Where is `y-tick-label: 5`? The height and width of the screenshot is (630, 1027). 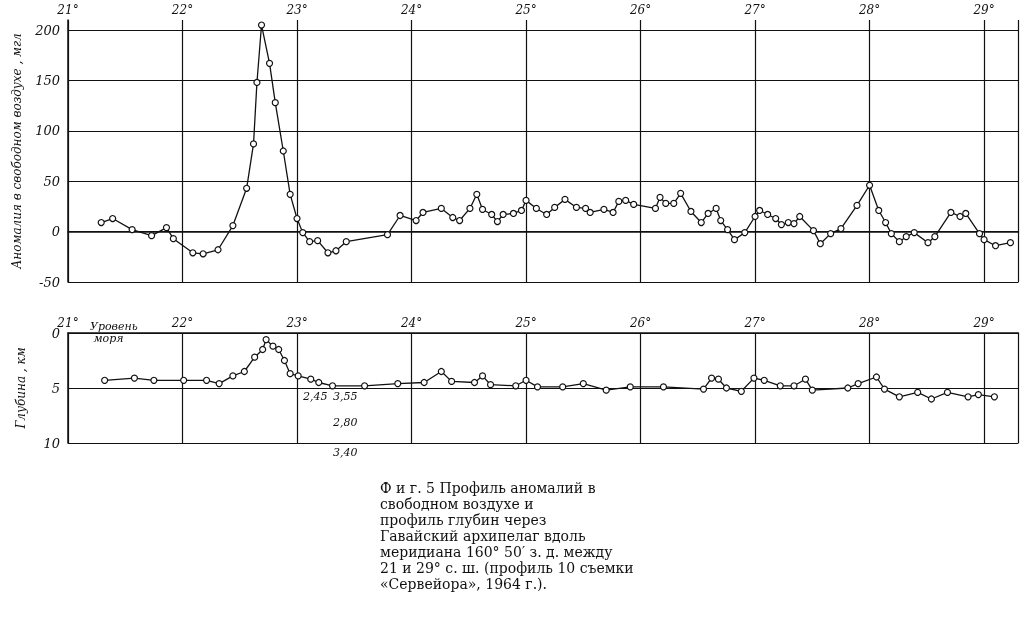
y-tick-label: 5 is located at coordinates (55, 388).